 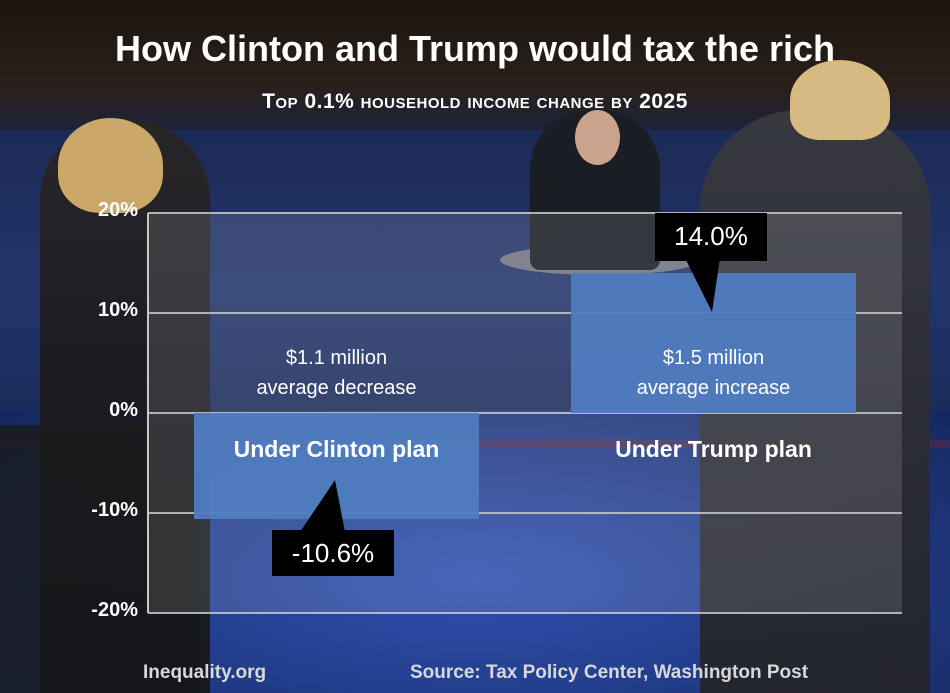 I want to click on bar-note: $1.5 million average increase, so click(x=713, y=373).